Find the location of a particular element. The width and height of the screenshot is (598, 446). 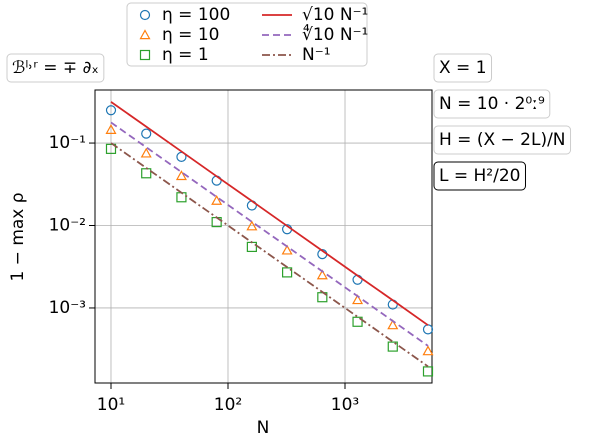

legend-box is located at coordinates (247, 34).